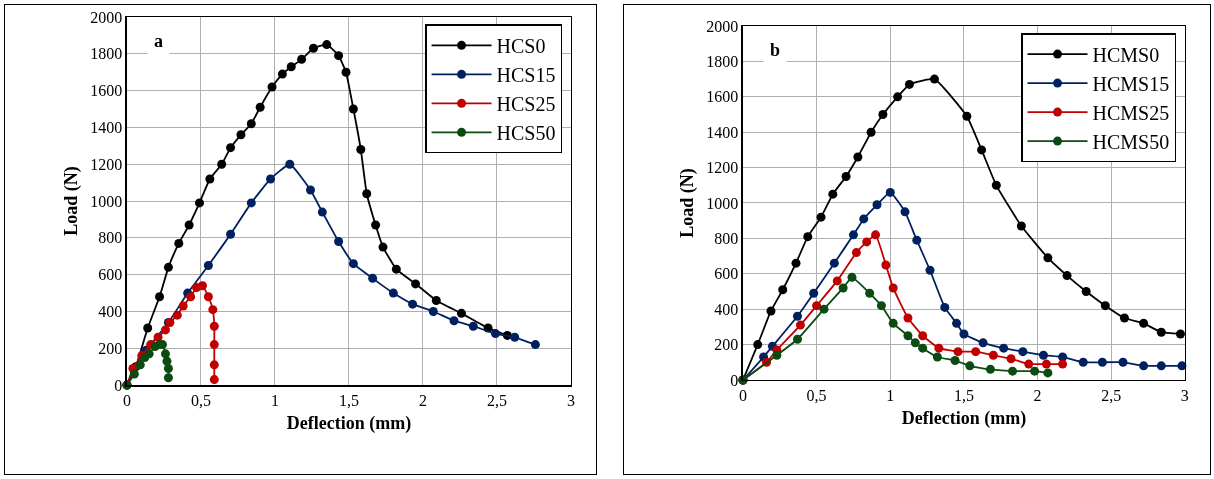 Image resolution: width=1214 pixels, height=479 pixels. I want to click on y-tick-label: 1800, so click(106, 54).